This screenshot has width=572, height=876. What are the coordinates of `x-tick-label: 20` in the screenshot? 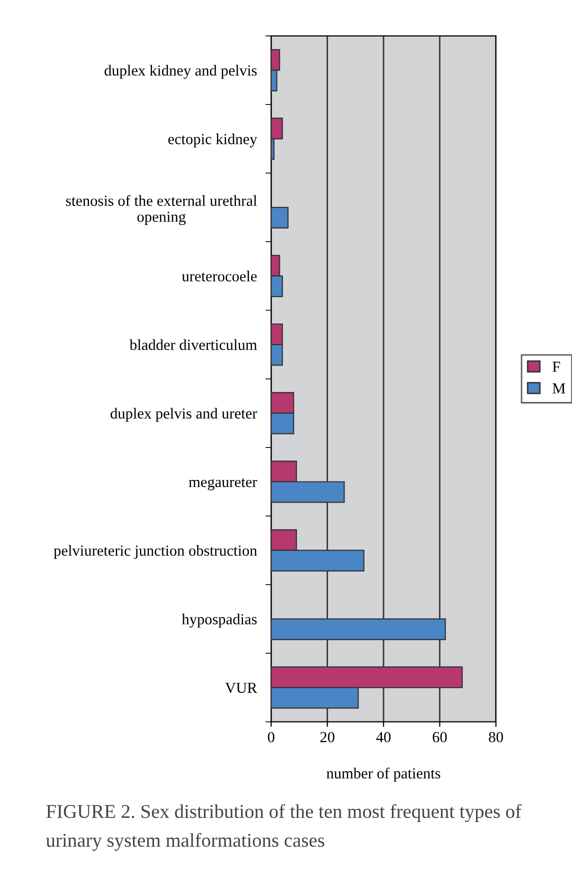 It's located at (327, 737).